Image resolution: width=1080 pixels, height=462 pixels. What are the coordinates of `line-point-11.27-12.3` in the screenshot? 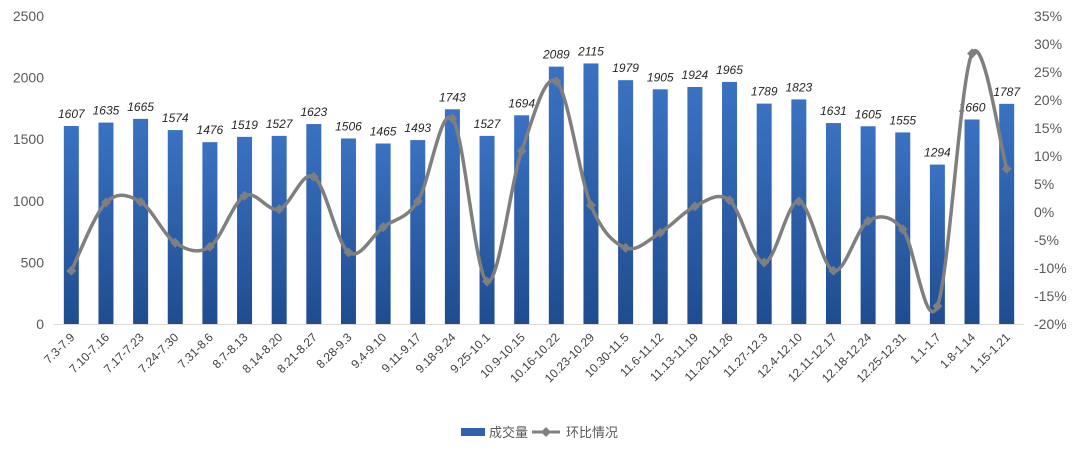 It's located at (764, 262).